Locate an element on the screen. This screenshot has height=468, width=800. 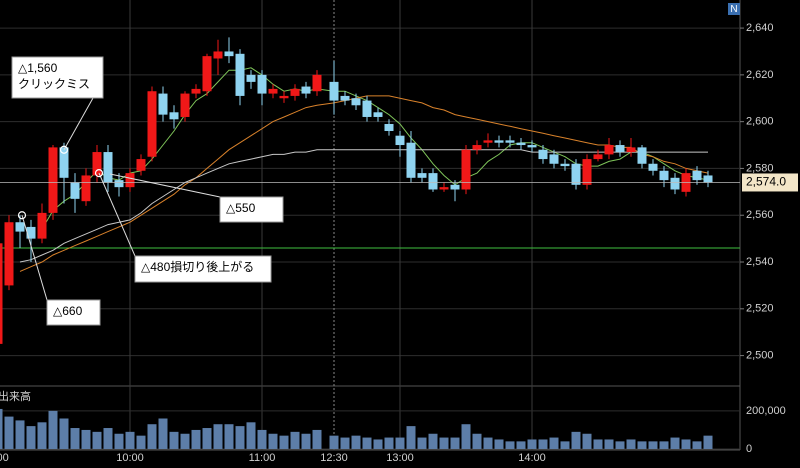
volume-tick-label: 200,000 is located at coordinates (766, 411).